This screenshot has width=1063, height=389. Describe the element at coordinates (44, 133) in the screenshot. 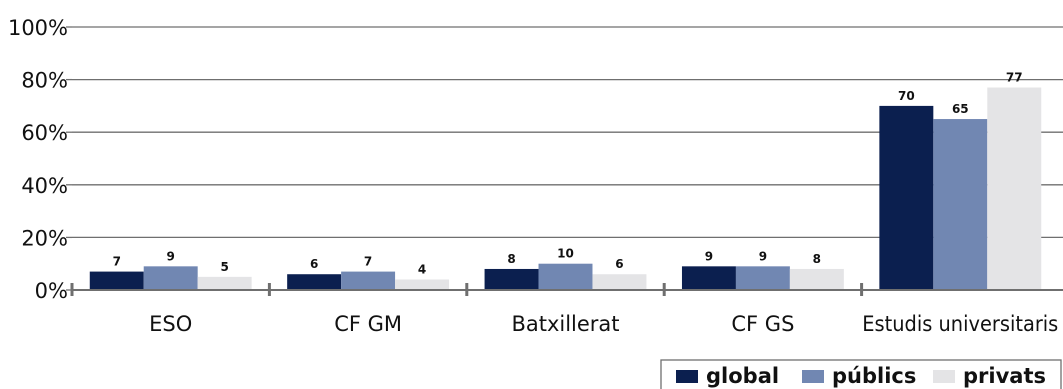

I see `y-tick-label: 60%` at that location.